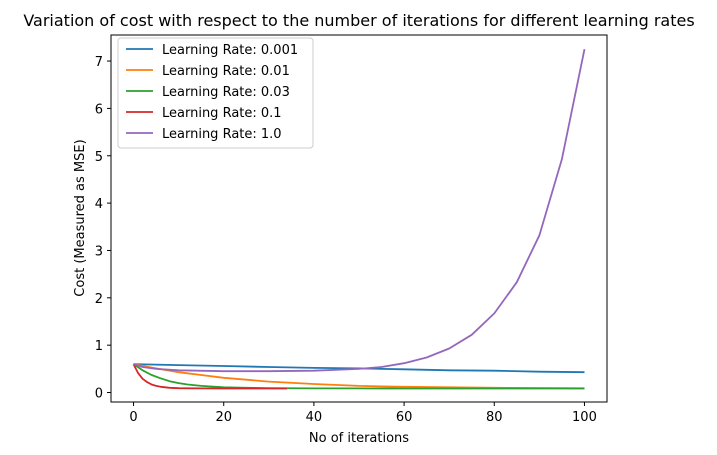 The image size is (717, 455). I want to click on x-tick-label: 0, so click(133, 417).